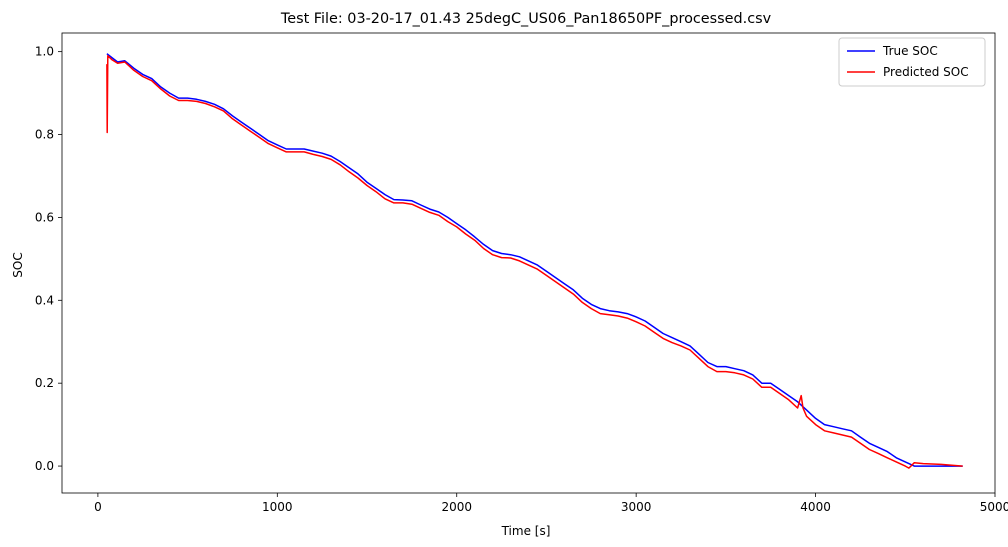  I want to click on x-tick-label: 5000, so click(994, 507).